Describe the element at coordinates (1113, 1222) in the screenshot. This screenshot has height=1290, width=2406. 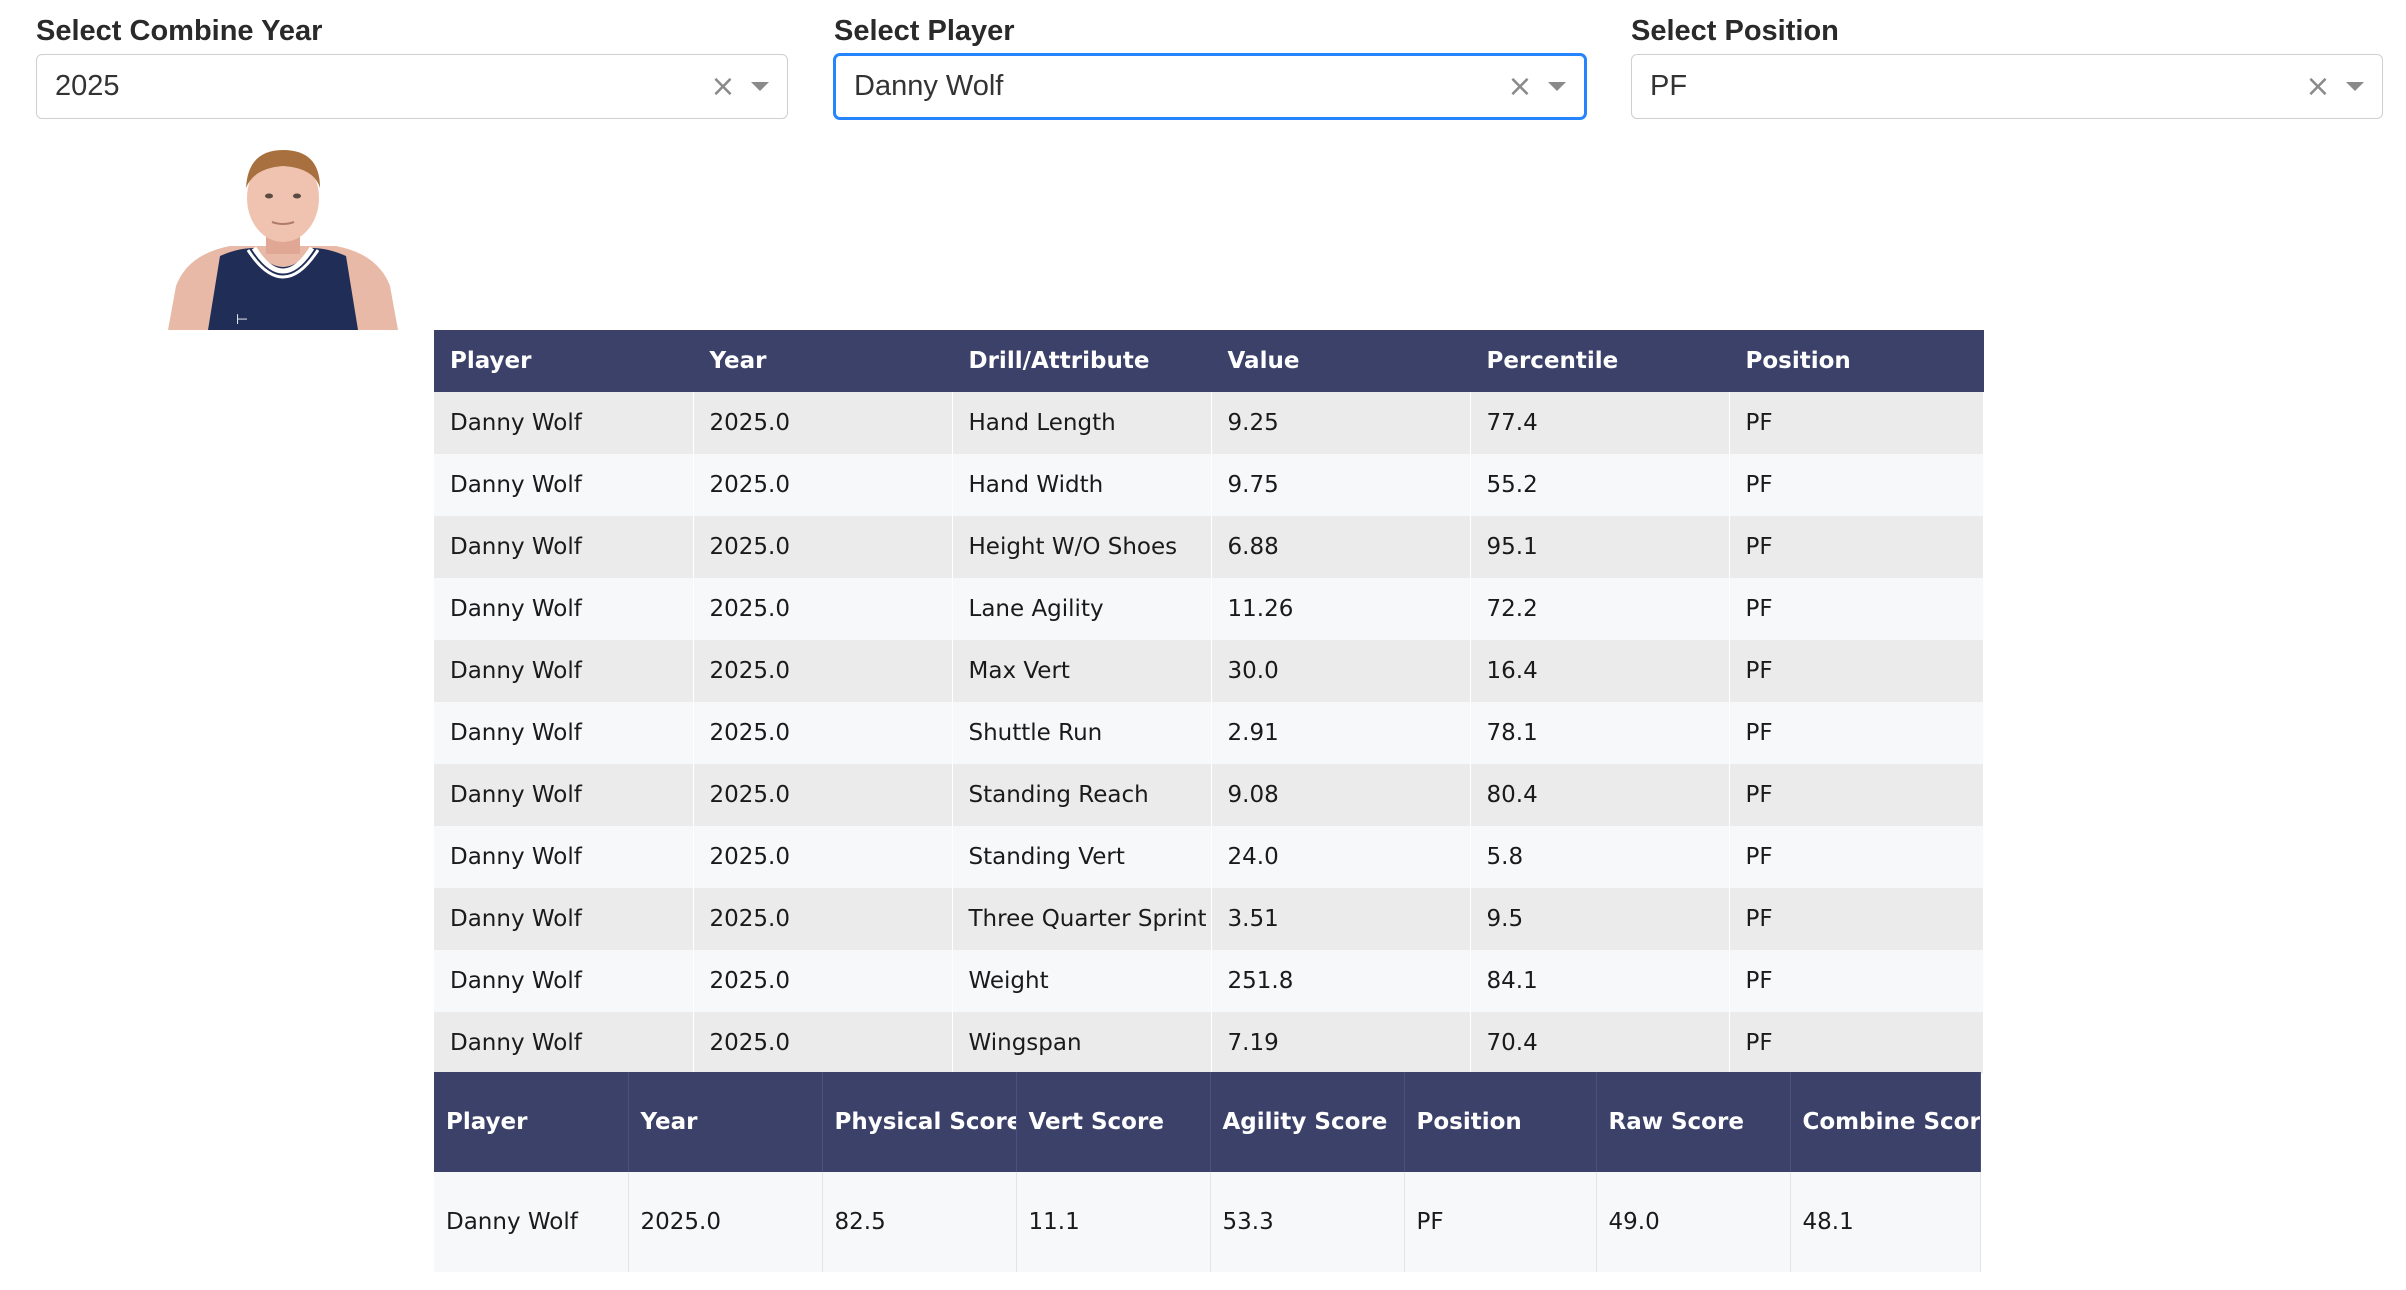
I see `table-cell: 11.1` at that location.